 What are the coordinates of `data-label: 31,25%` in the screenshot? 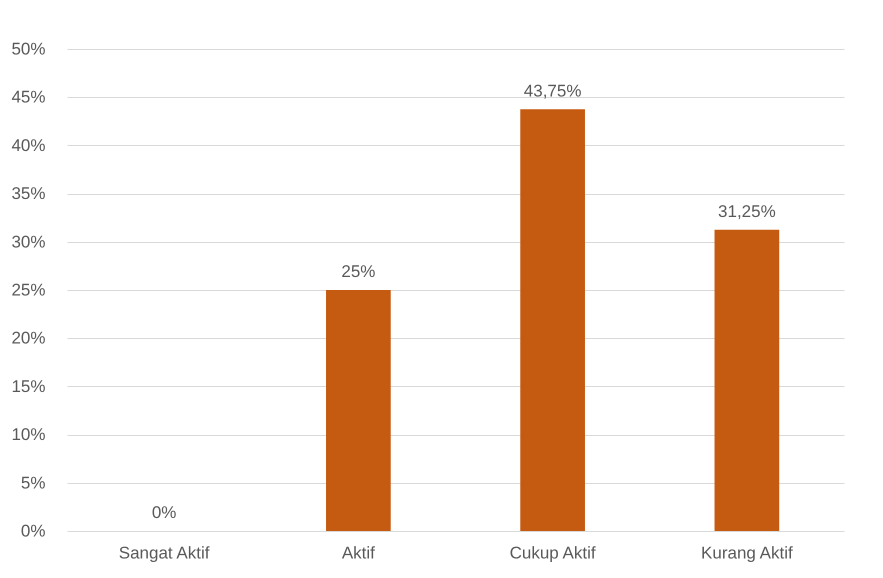 It's located at (747, 211).